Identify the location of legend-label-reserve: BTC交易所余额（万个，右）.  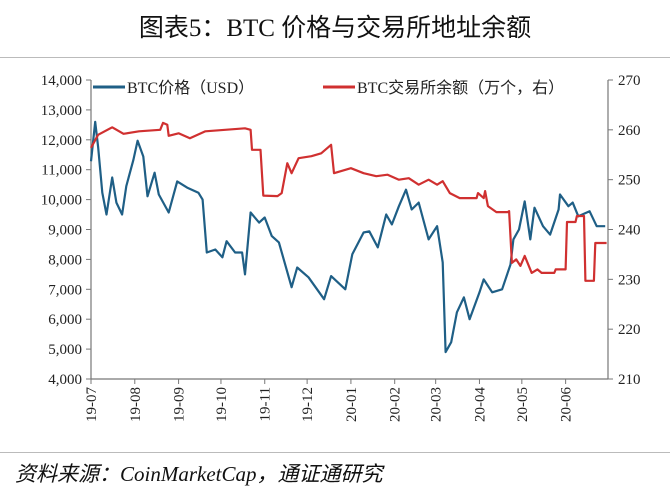
(460, 87).